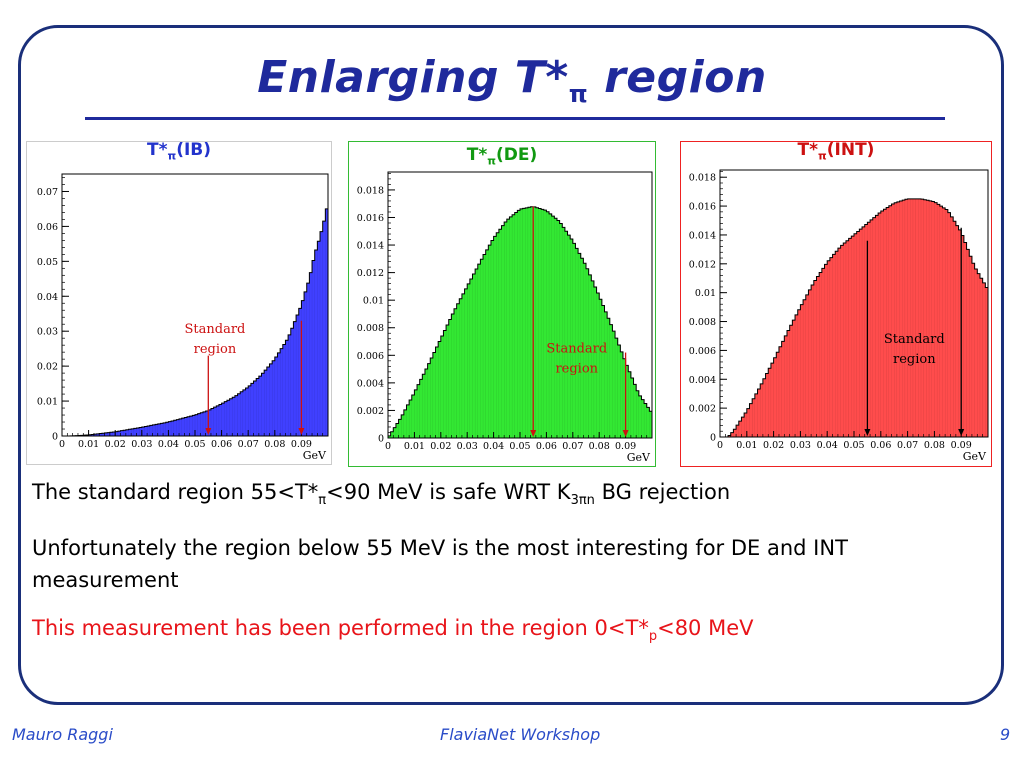  What do you see at coordinates (47, 367) in the screenshot?
I see `y-tick-label: 0.02` at bounding box center [47, 367].